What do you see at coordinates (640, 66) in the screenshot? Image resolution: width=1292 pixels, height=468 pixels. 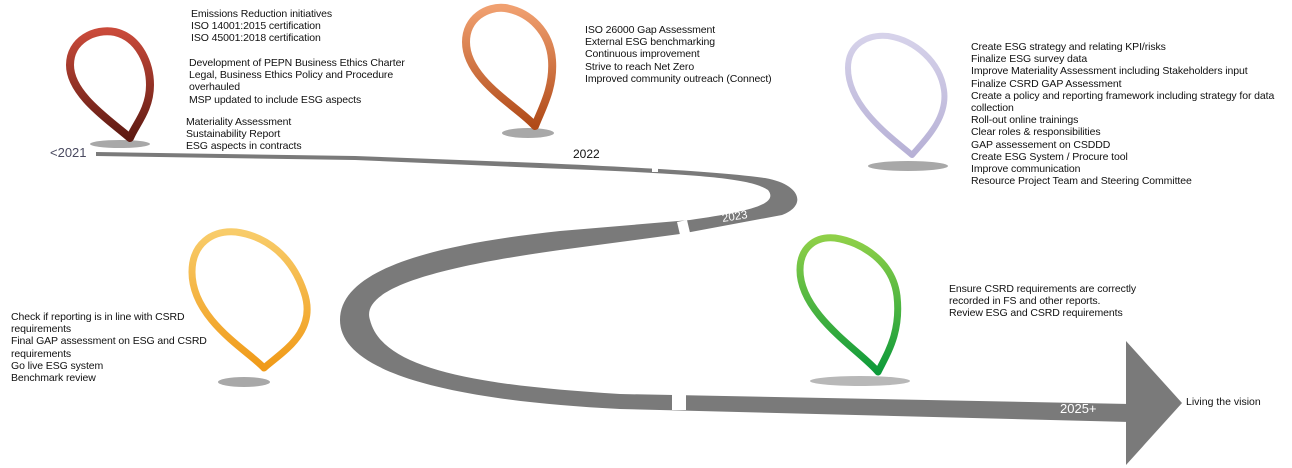 I see `milestone-item: Strive to reach Net Zero` at bounding box center [640, 66].